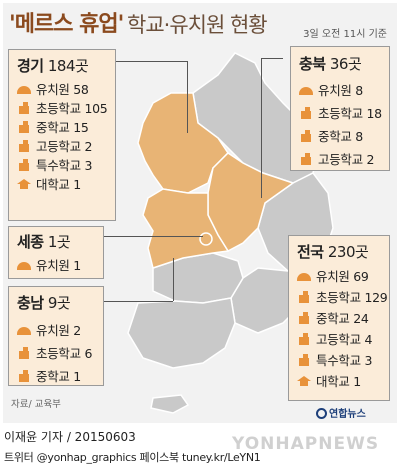  Describe the element at coordinates (30, 242) in the screenshot. I see `region-name: 세종` at that location.